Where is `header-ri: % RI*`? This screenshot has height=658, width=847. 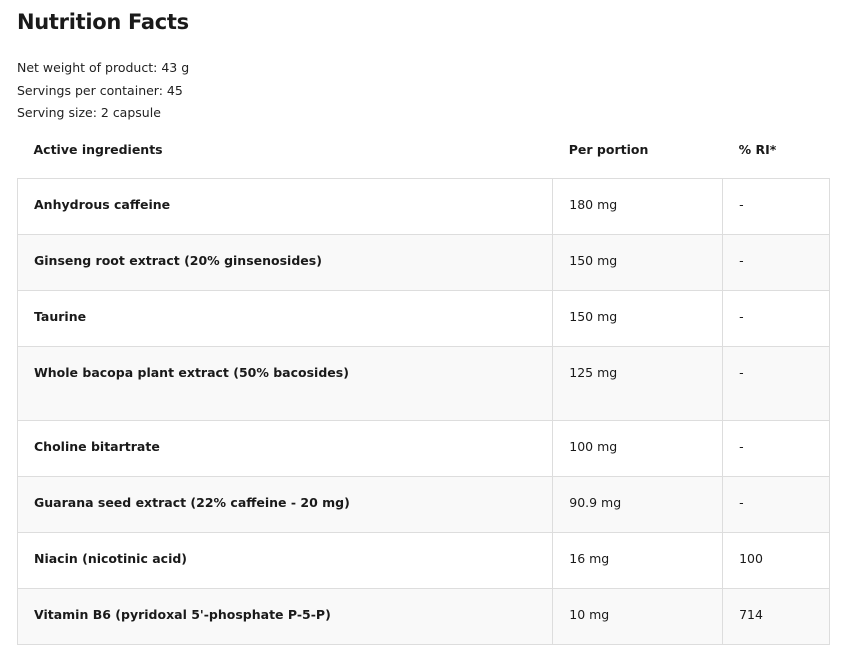 header-ri: % RI* is located at coordinates (757, 149).